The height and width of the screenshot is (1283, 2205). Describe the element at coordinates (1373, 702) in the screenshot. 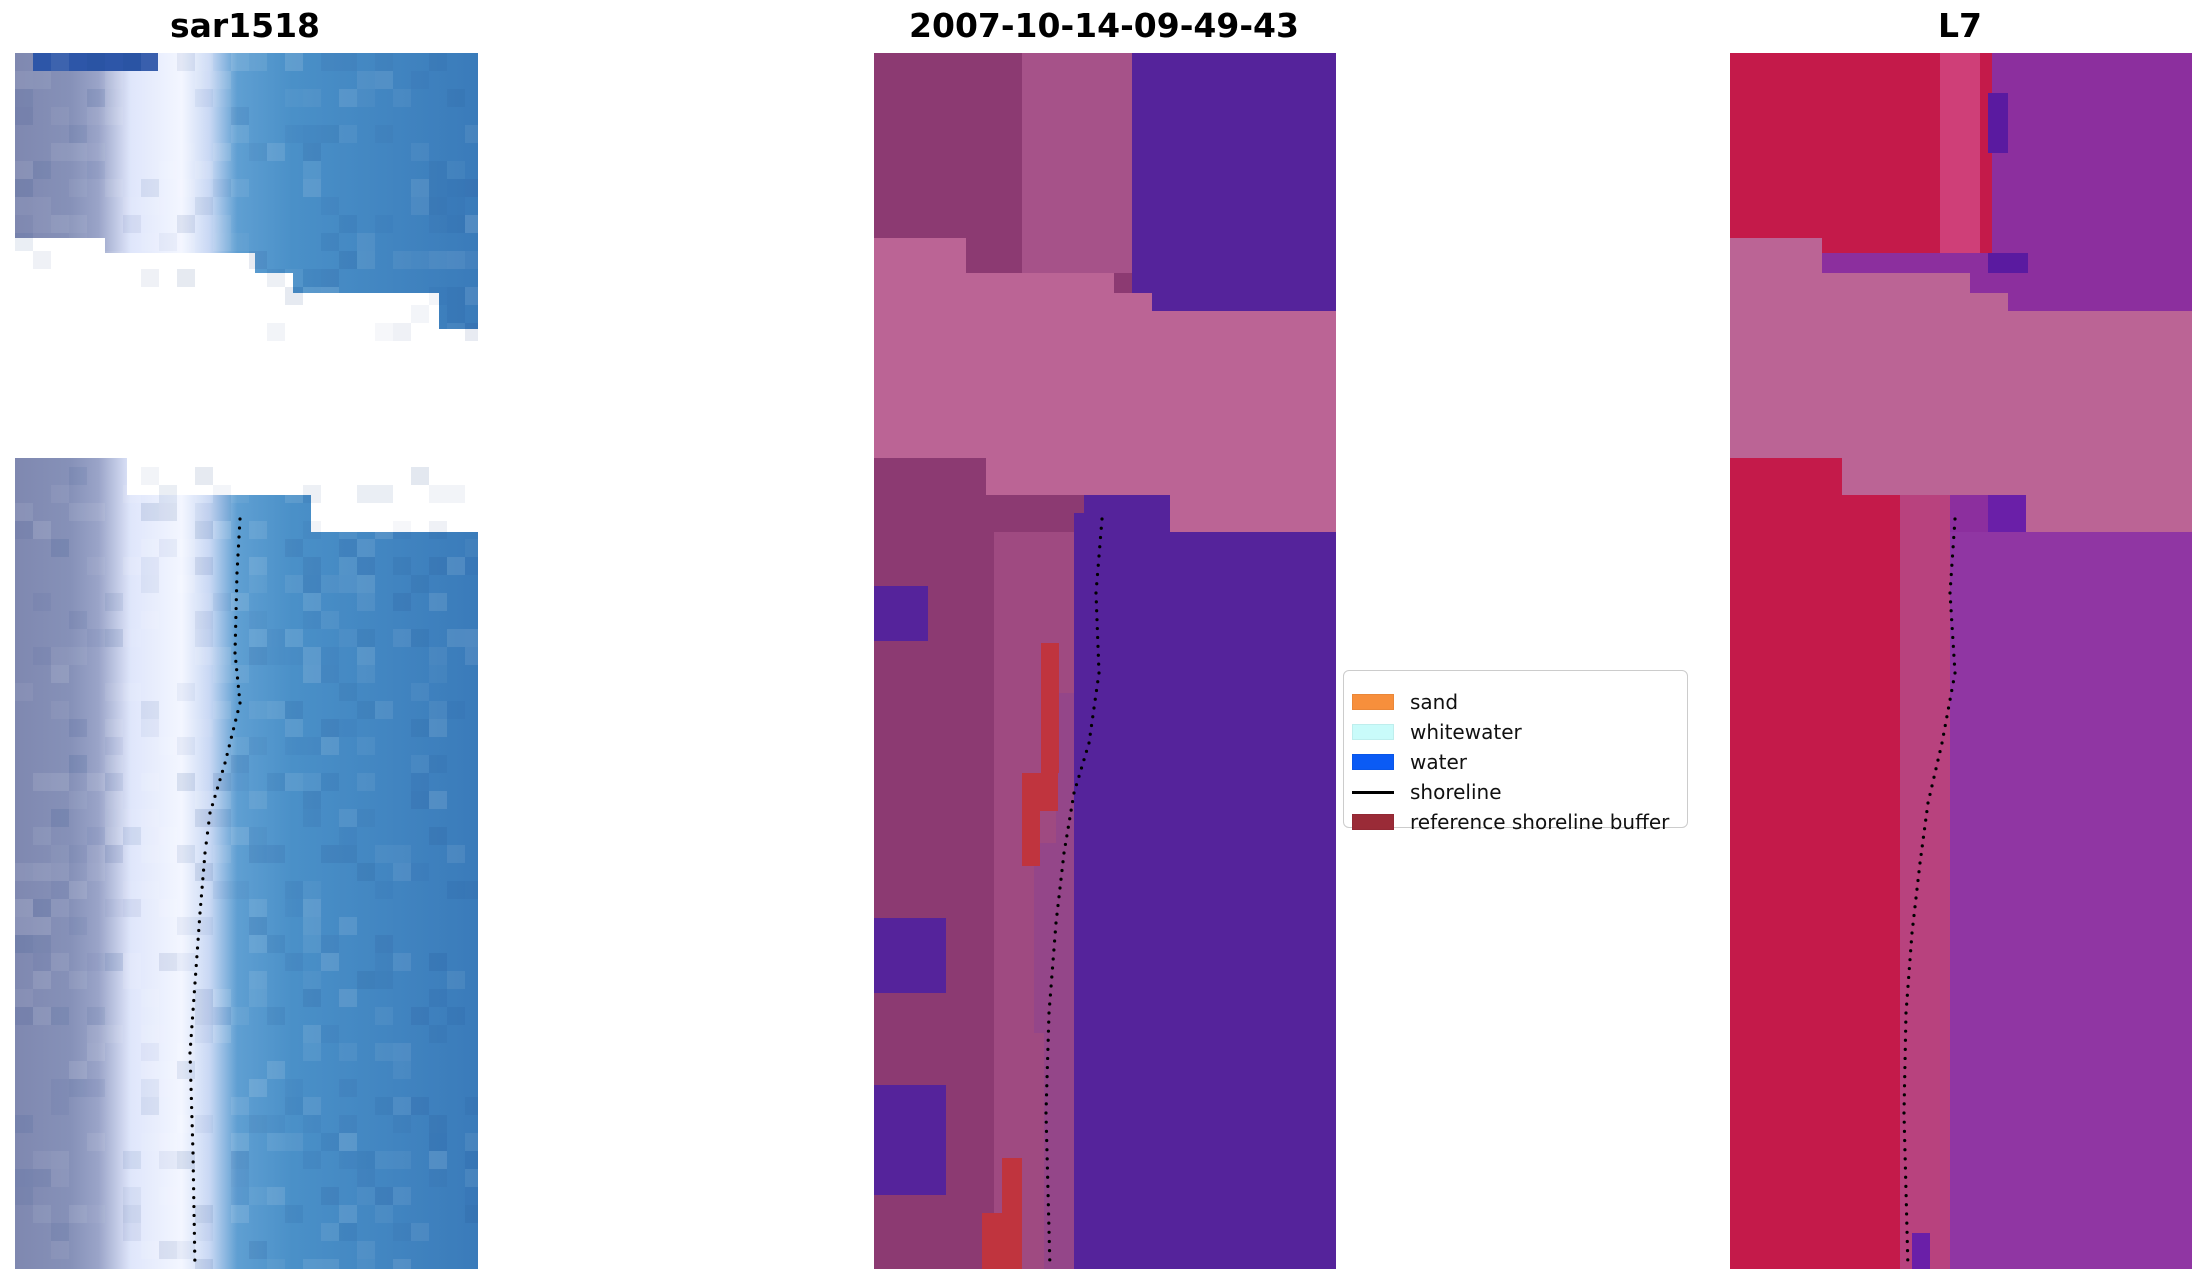

I see `sand-swatch` at that location.